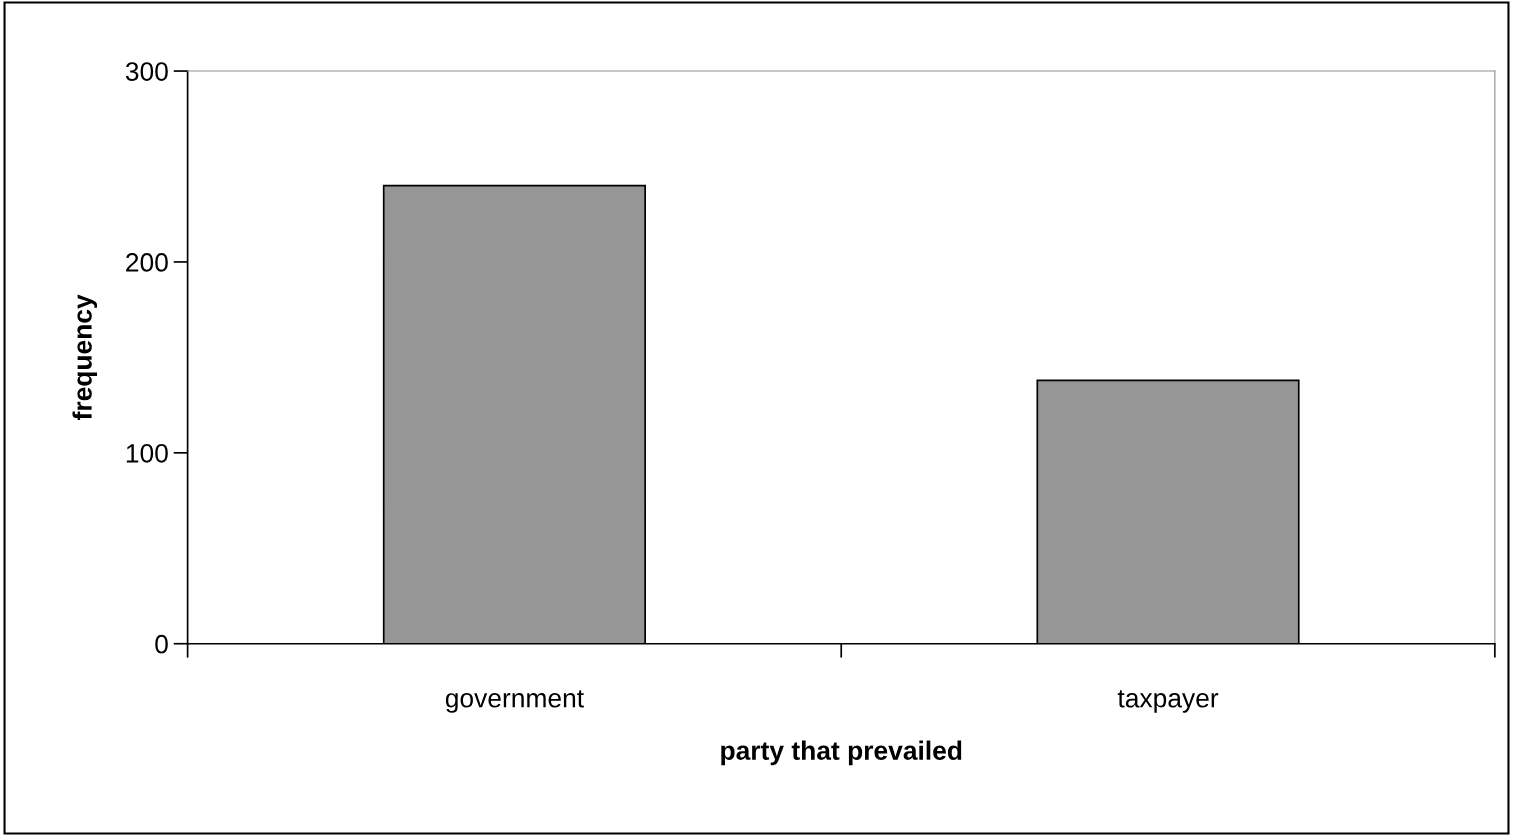  What do you see at coordinates (1168, 701) in the screenshot?
I see `x-tick-label: taxpayer` at bounding box center [1168, 701].